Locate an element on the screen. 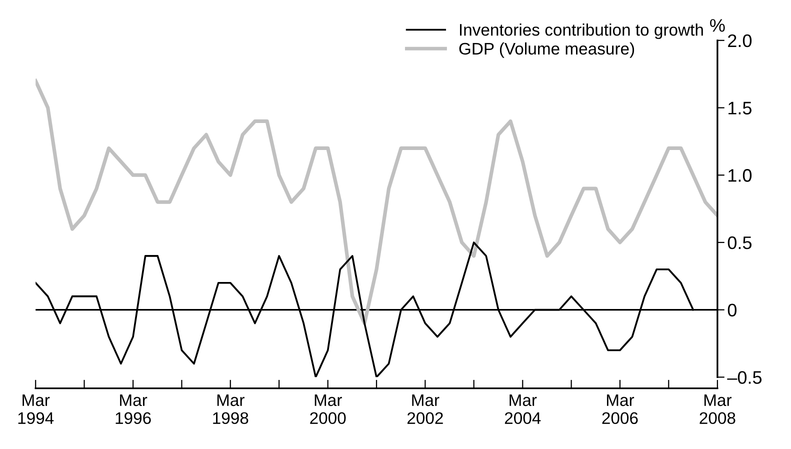 The width and height of the screenshot is (791, 449). legend-label: GDP (Volume measure) is located at coordinates (546, 50).